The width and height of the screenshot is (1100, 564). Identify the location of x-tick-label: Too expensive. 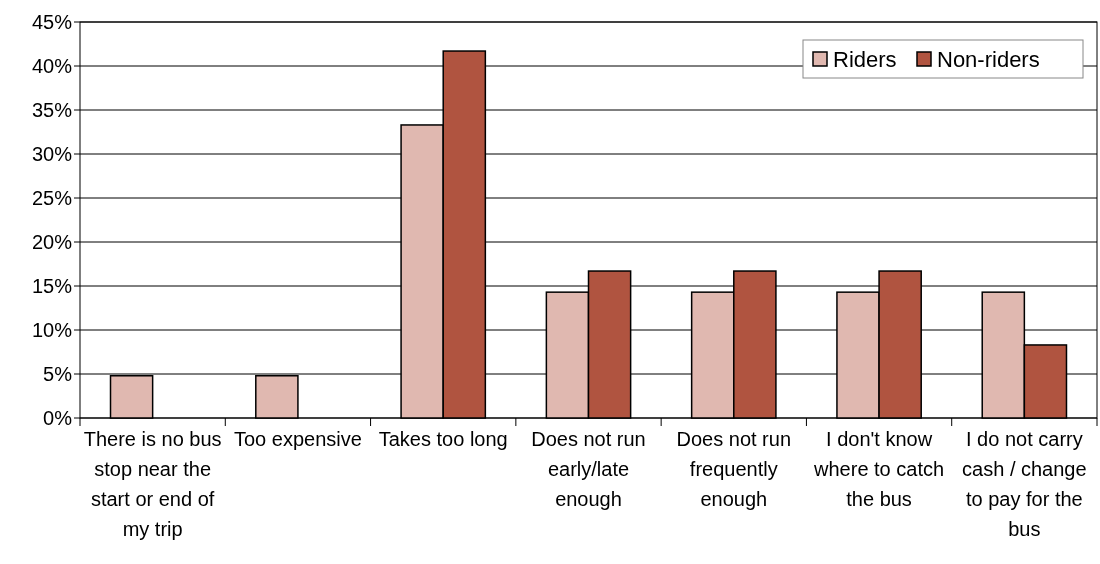
(297, 439).